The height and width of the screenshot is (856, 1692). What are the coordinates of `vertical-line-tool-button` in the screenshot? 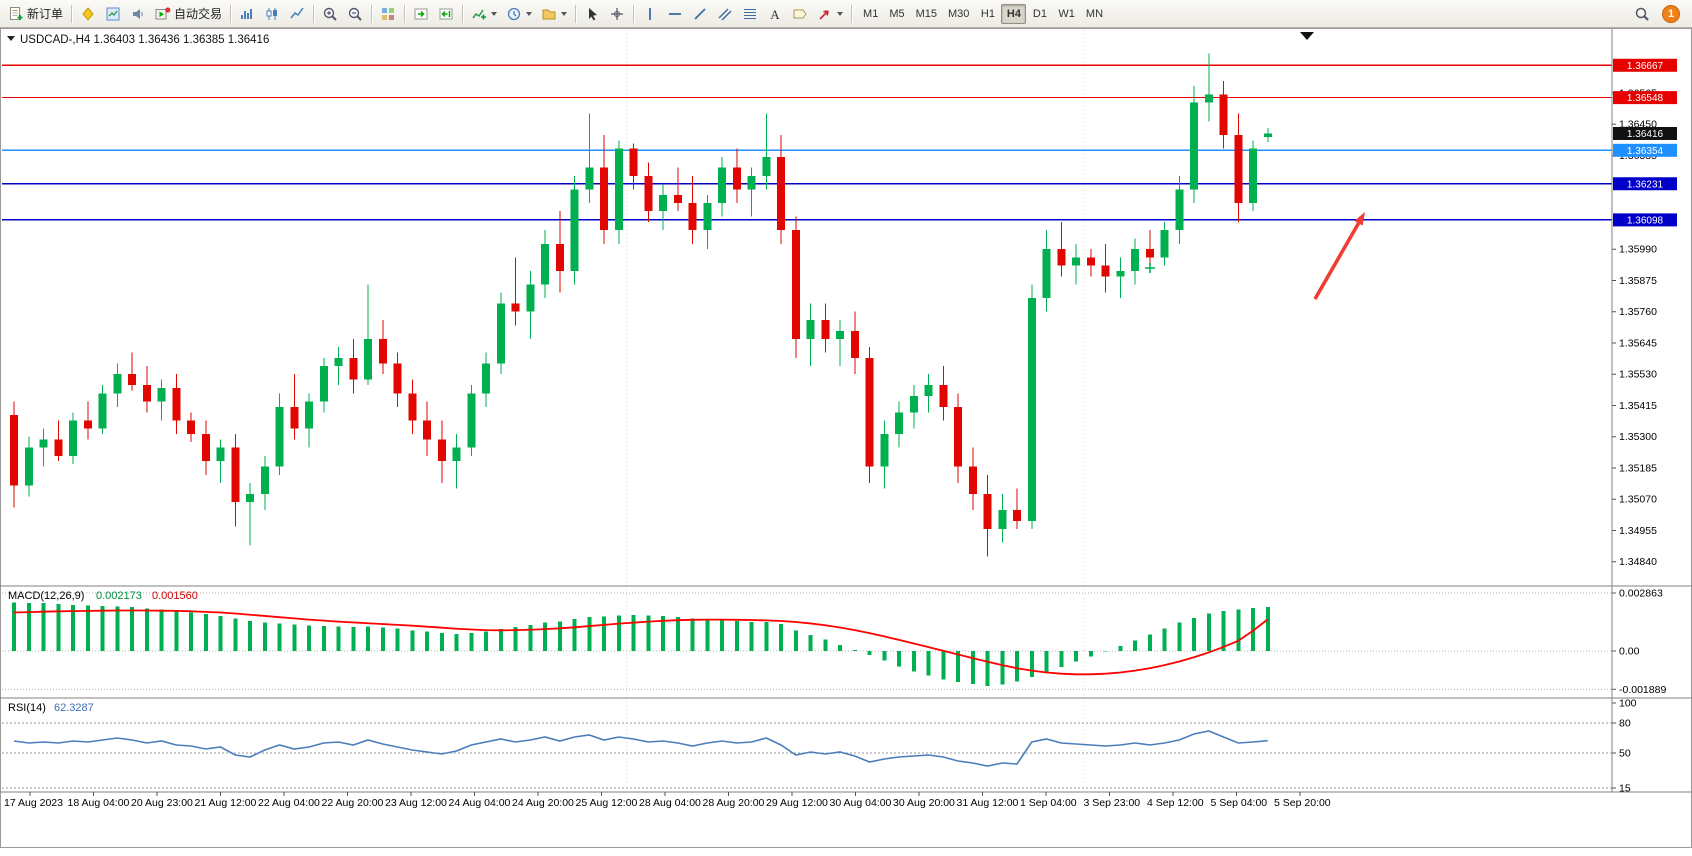 It's located at (650, 14).